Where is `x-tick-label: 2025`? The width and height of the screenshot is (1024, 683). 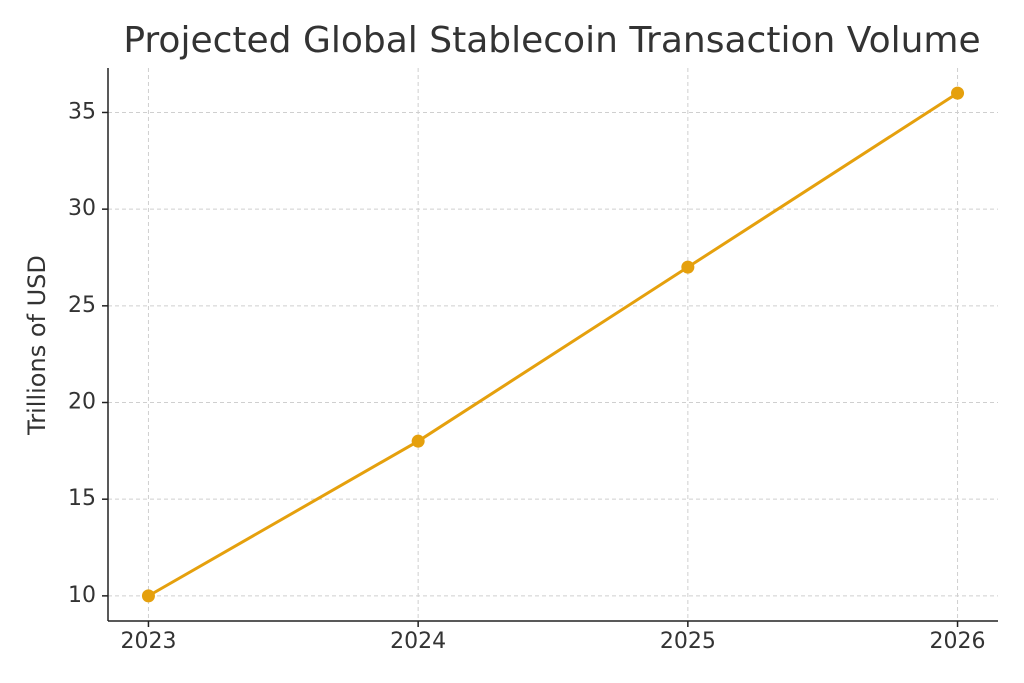
x-tick-label: 2025 is located at coordinates (688, 641).